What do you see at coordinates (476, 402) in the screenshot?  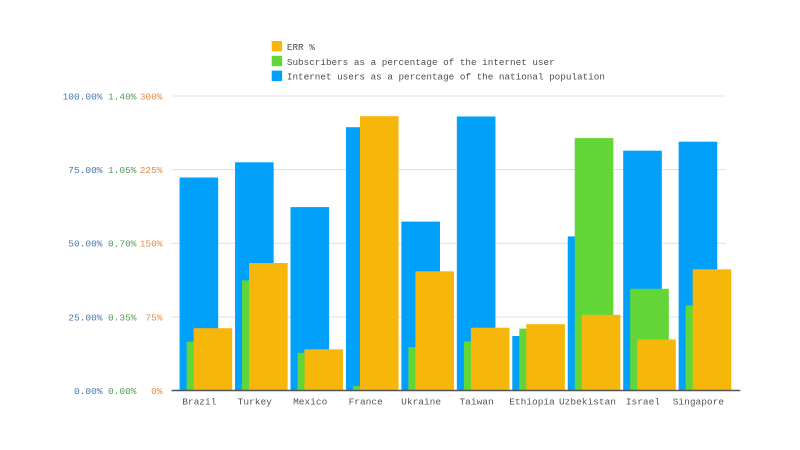 I see `svg-text: Taiwan` at bounding box center [476, 402].